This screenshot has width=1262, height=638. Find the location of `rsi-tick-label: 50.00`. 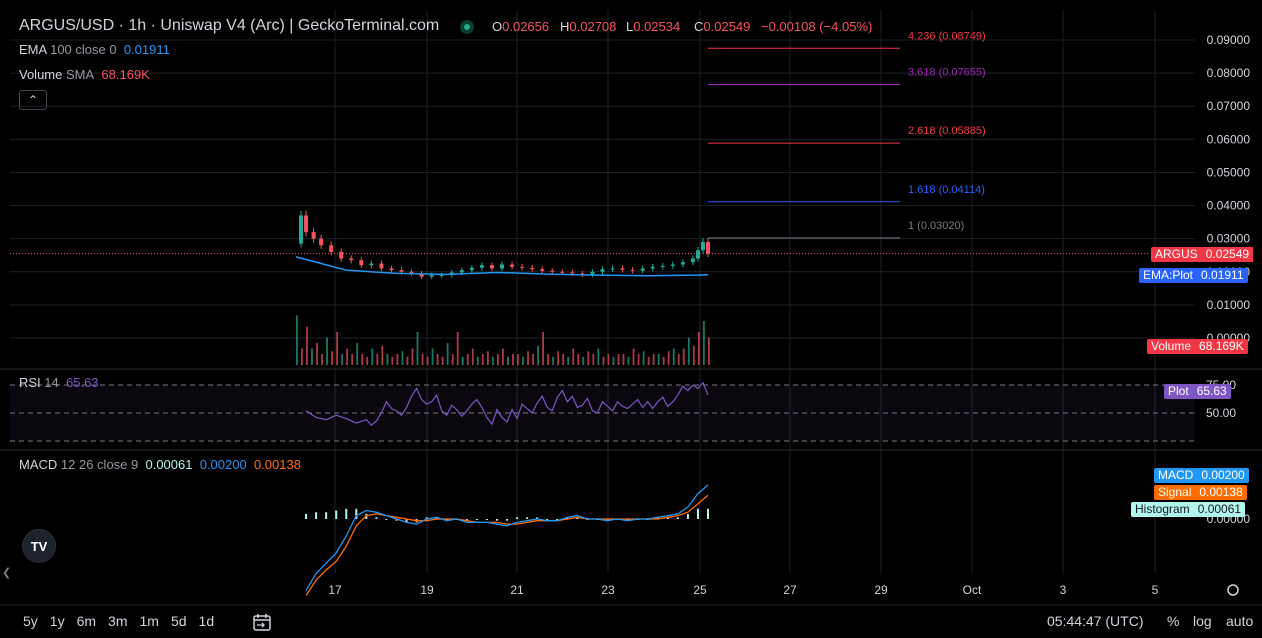

rsi-tick-label: 50.00 is located at coordinates (1221, 413).